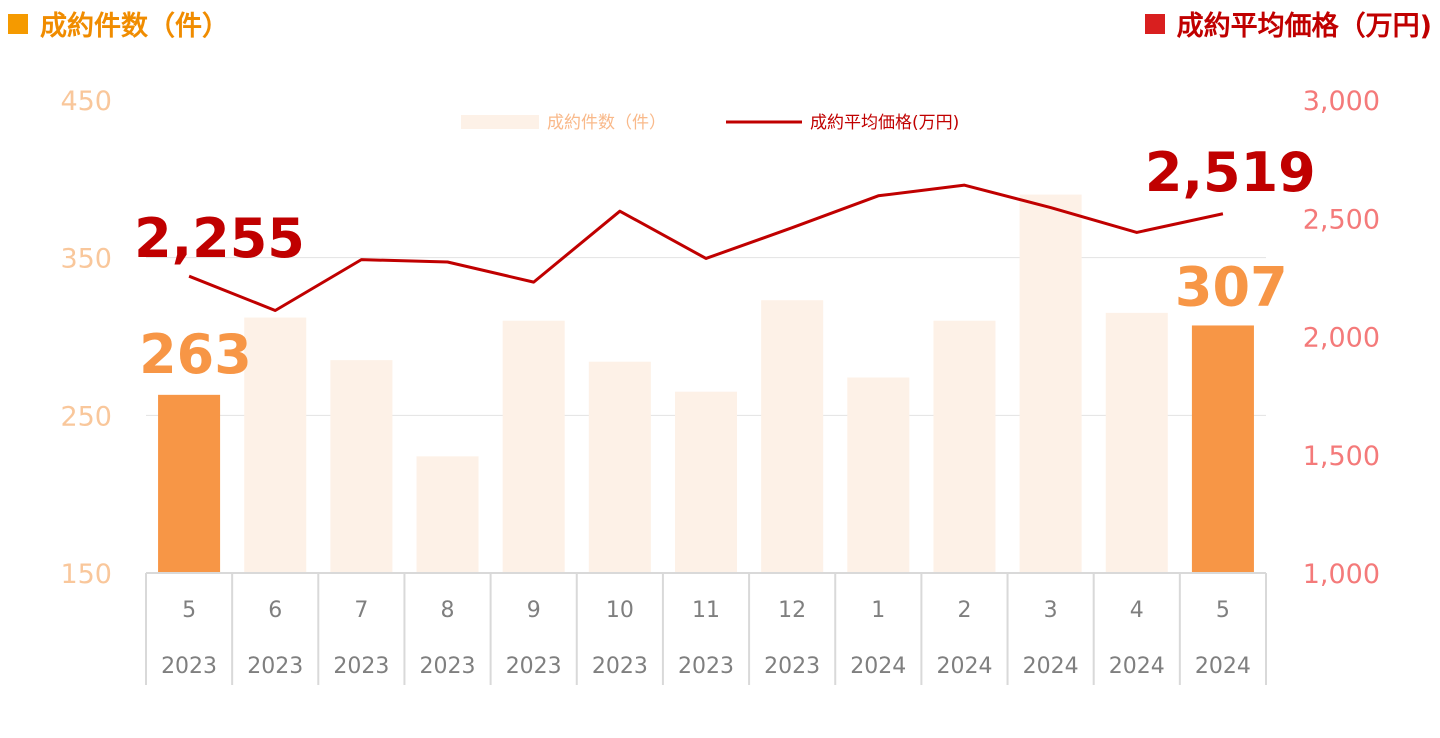 This screenshot has height=738, width=1440. What do you see at coordinates (86, 259) in the screenshot?
I see `left-tick-label: 350` at bounding box center [86, 259].